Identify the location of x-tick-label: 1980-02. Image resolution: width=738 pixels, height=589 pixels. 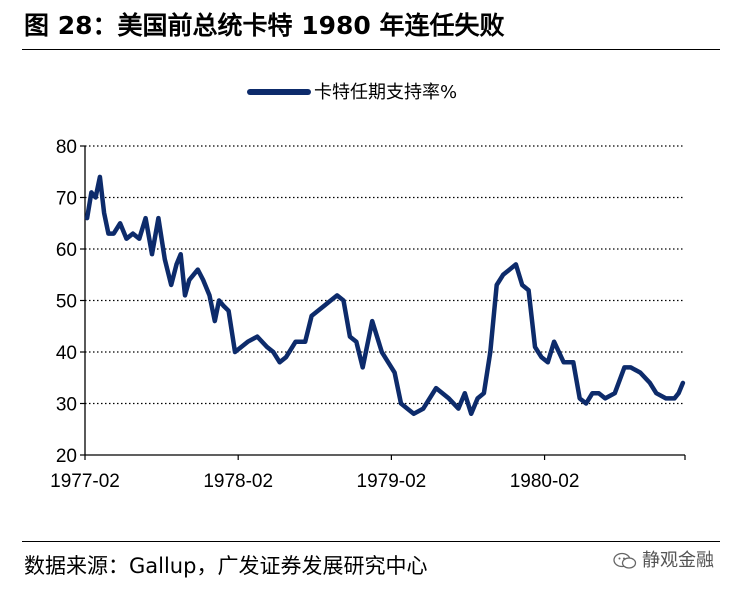
(545, 481).